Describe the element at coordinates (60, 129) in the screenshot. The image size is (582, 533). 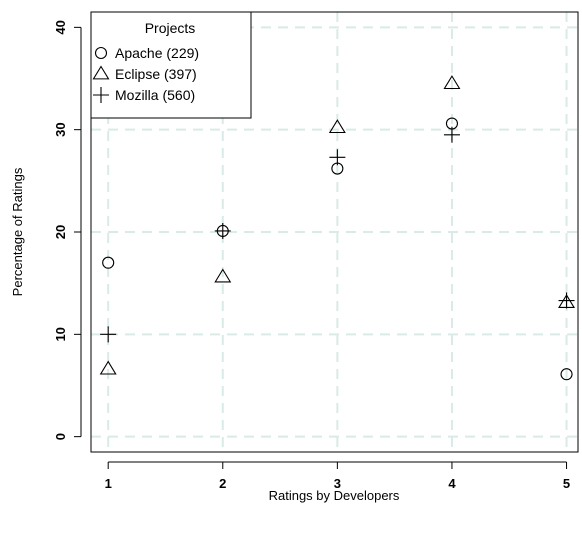
I see `y-tick-label: 30` at that location.